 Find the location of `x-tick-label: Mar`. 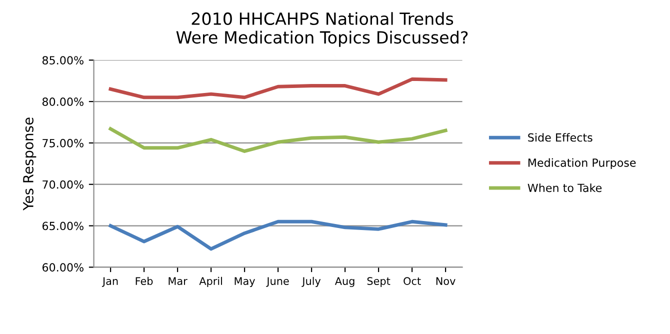

x-tick-label: Mar is located at coordinates (178, 281).